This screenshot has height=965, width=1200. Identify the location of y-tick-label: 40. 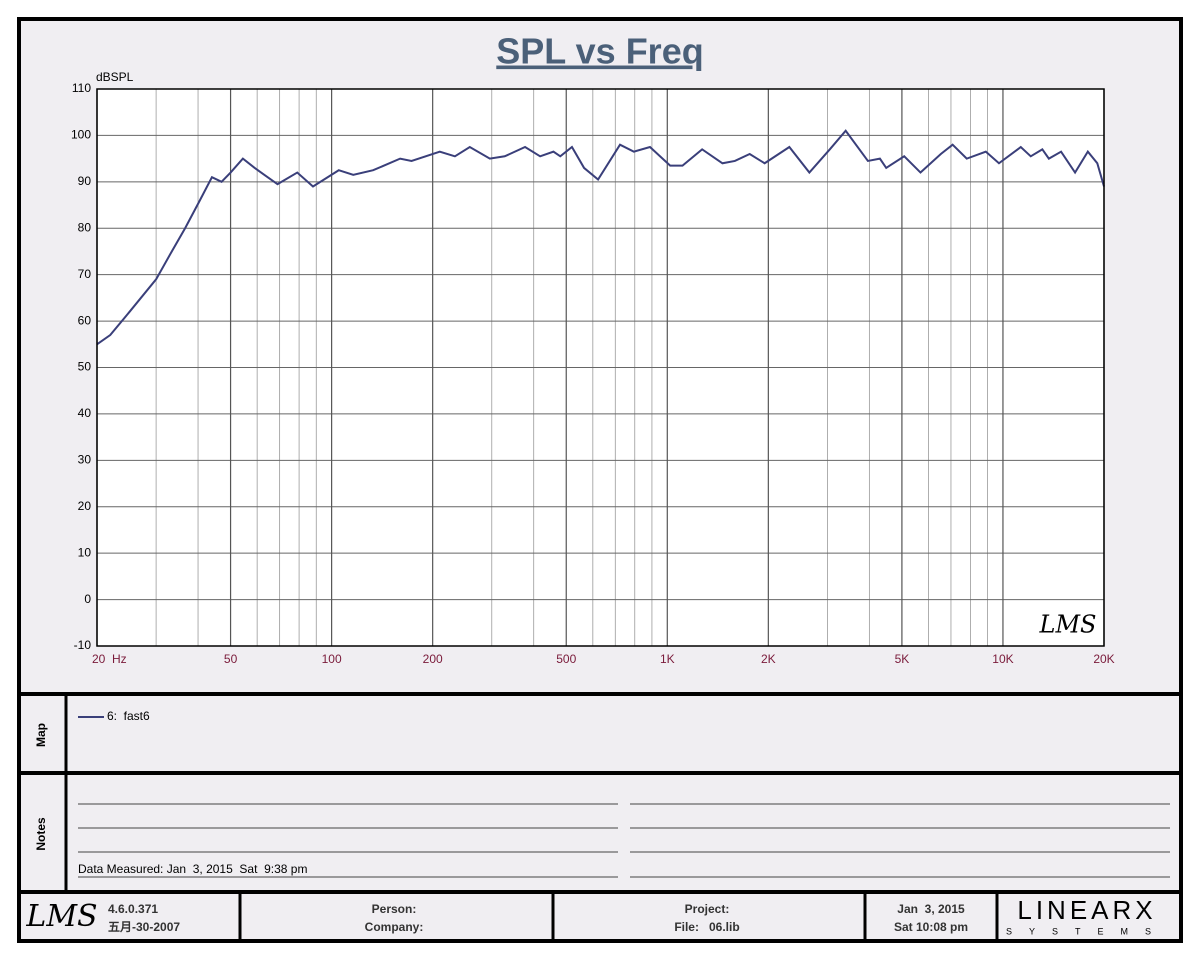
(85, 413).